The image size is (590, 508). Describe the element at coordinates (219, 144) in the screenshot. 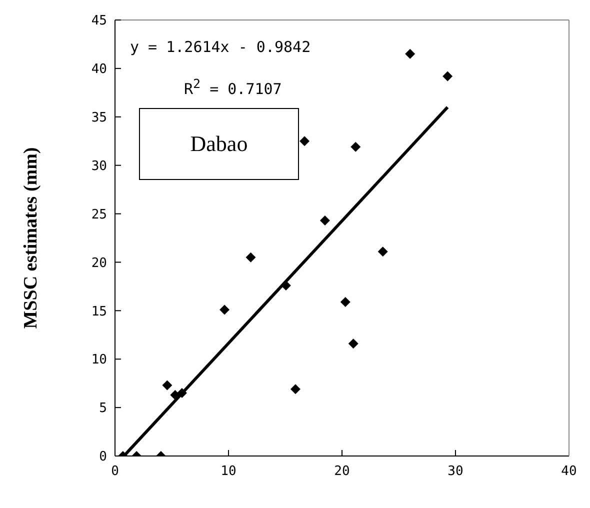

I see `text-box: Dabao` at that location.